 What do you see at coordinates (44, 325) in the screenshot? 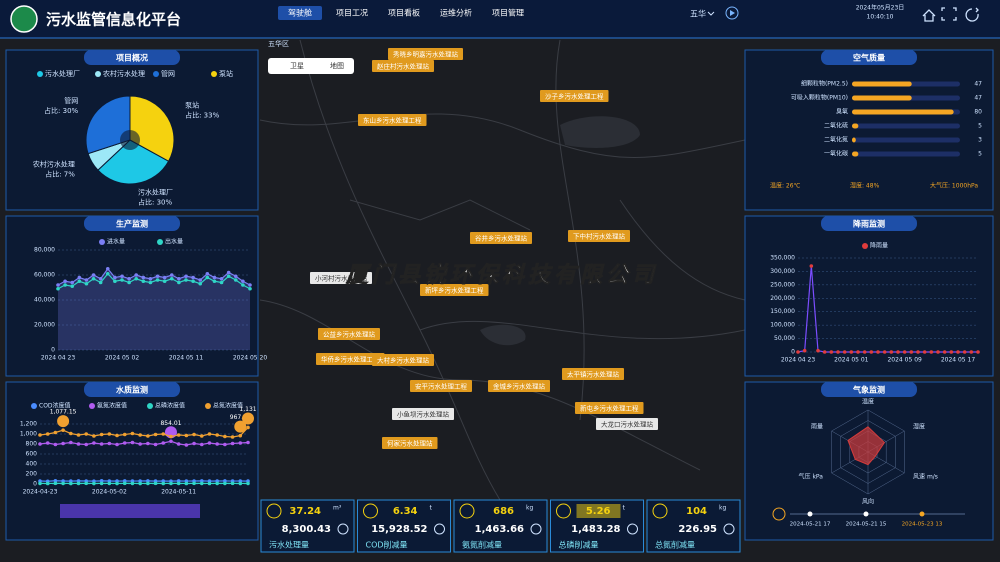
I see `y-tick-label: 20,000` at bounding box center [44, 325].